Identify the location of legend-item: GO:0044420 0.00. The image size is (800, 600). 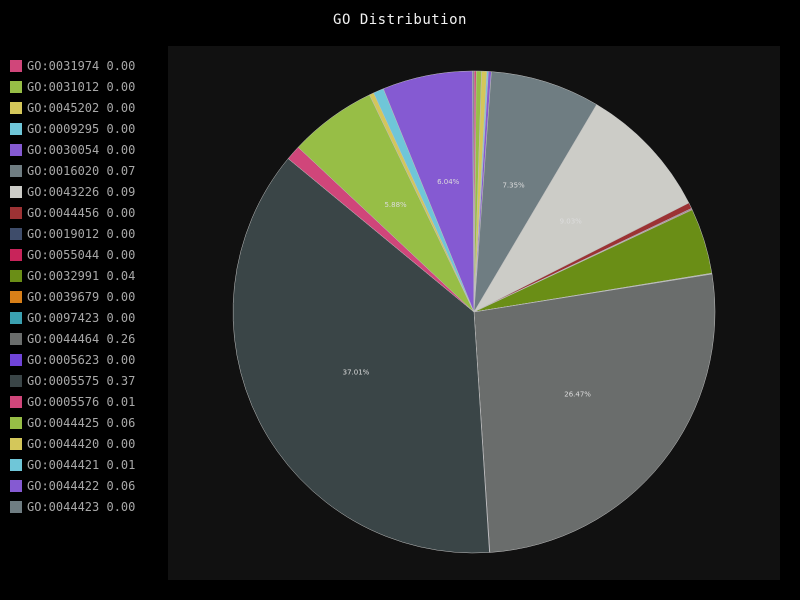
(90, 443).